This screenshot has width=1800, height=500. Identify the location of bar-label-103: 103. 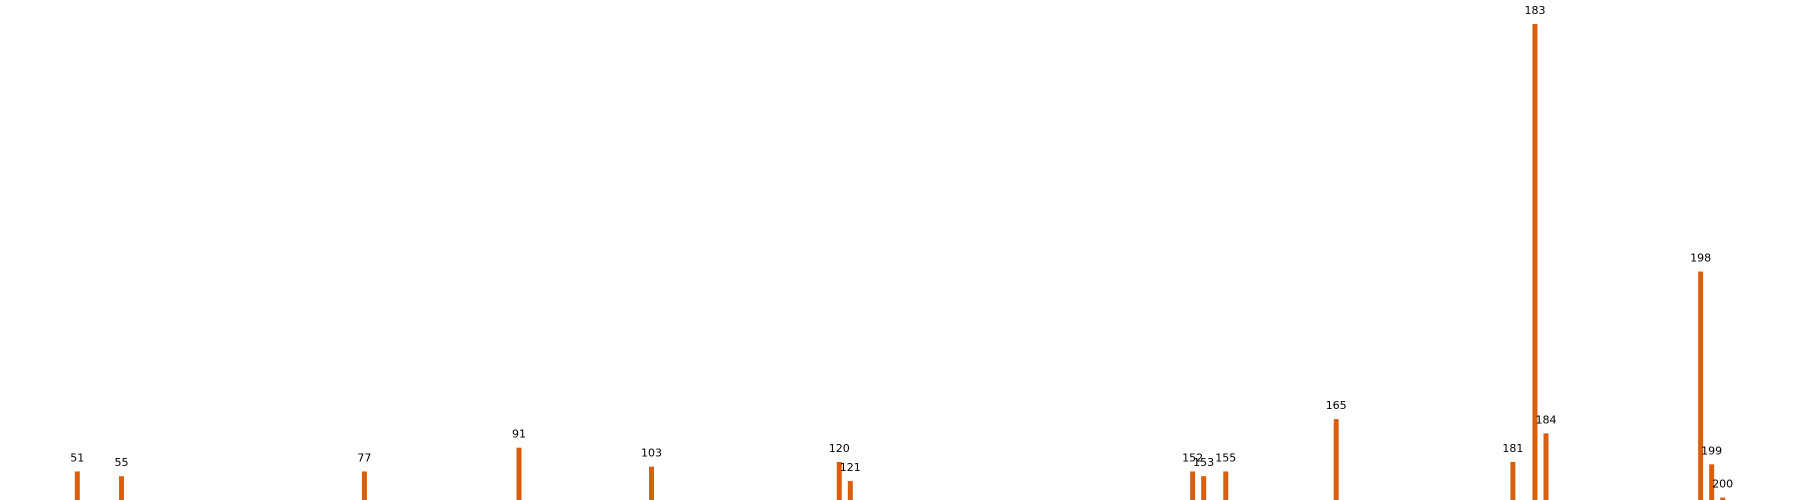
(651, 453).